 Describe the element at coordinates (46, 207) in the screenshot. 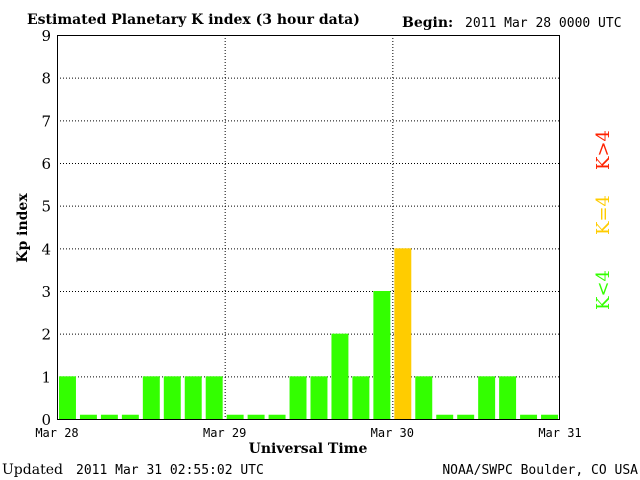

I see `y-tick-label: 5` at that location.